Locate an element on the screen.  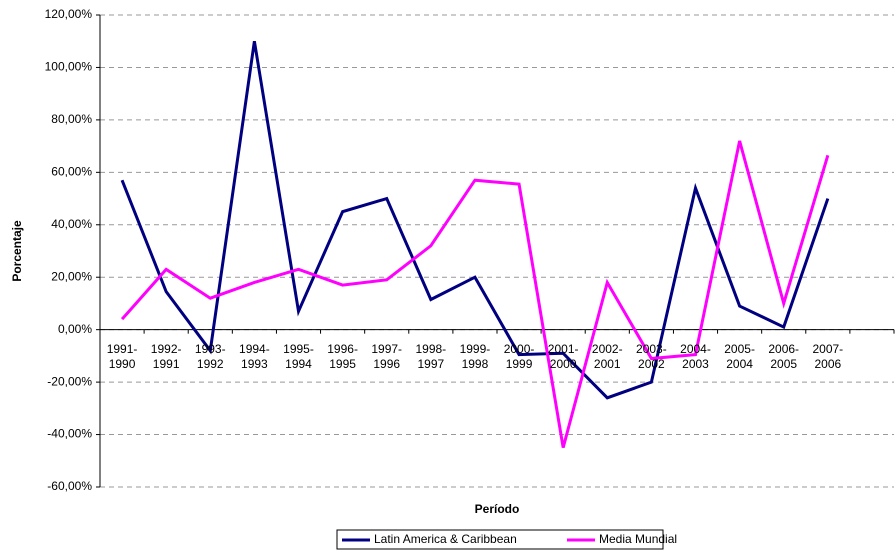
x-tick-label: 2006-2005 is located at coordinates (784, 356).